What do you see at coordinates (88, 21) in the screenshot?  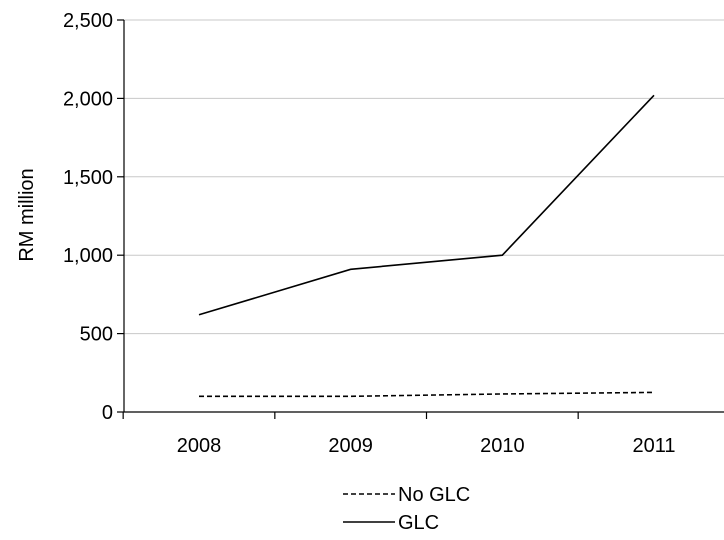 I see `y-tick-label: 2,500` at bounding box center [88, 21].